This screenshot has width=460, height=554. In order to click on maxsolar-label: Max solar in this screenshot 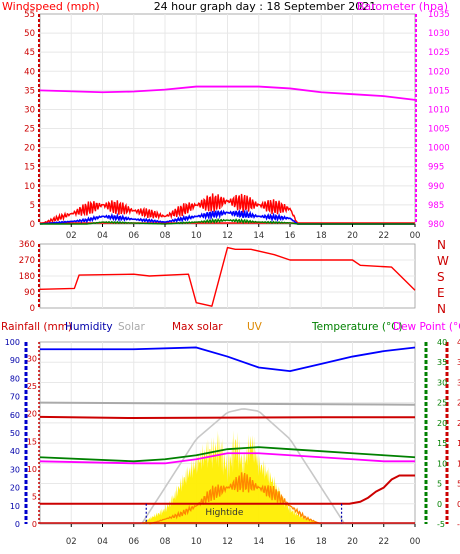, I will do `click(197, 327)`.